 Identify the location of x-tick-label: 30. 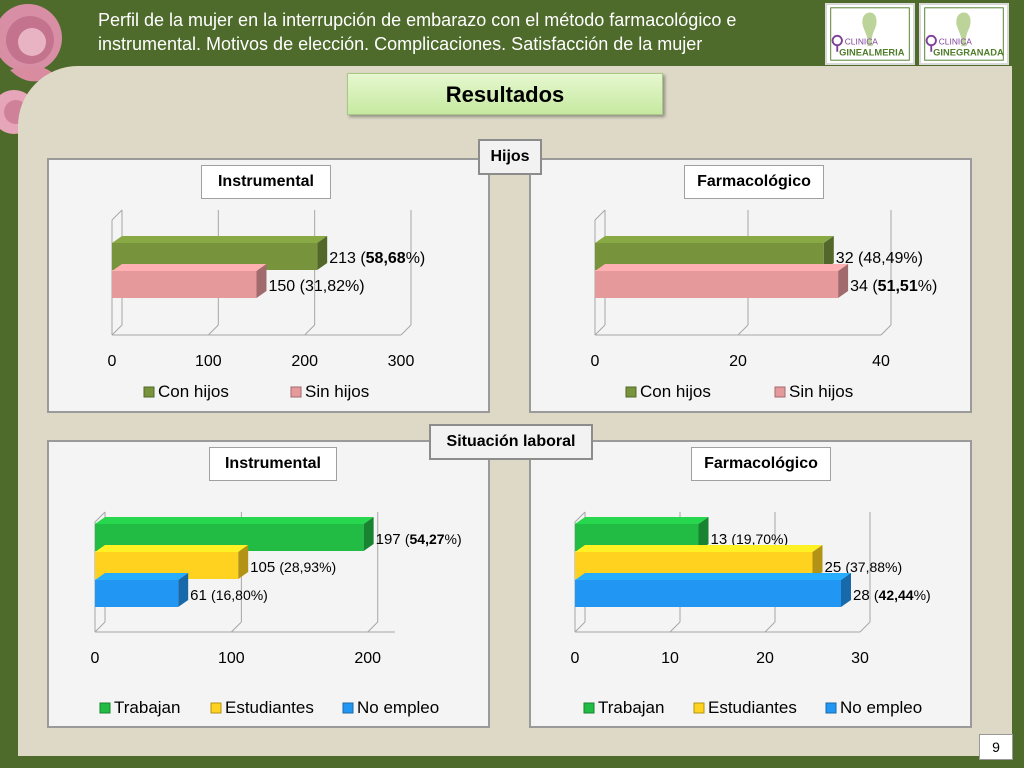
(860, 658).